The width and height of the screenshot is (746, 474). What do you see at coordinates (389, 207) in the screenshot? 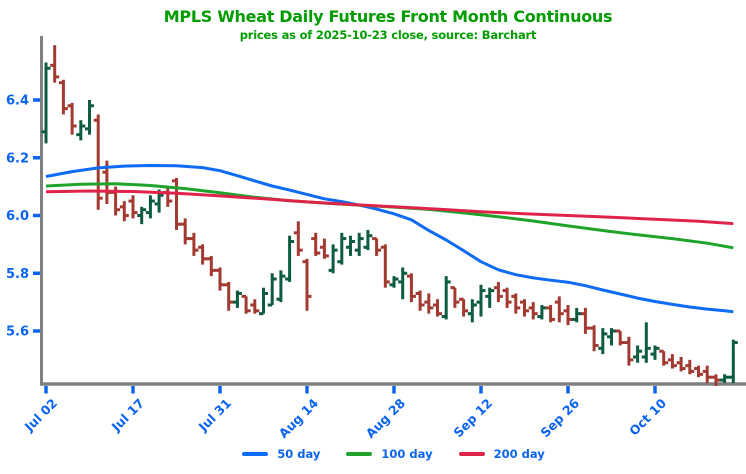
I see `ma-line-200-day` at bounding box center [389, 207].